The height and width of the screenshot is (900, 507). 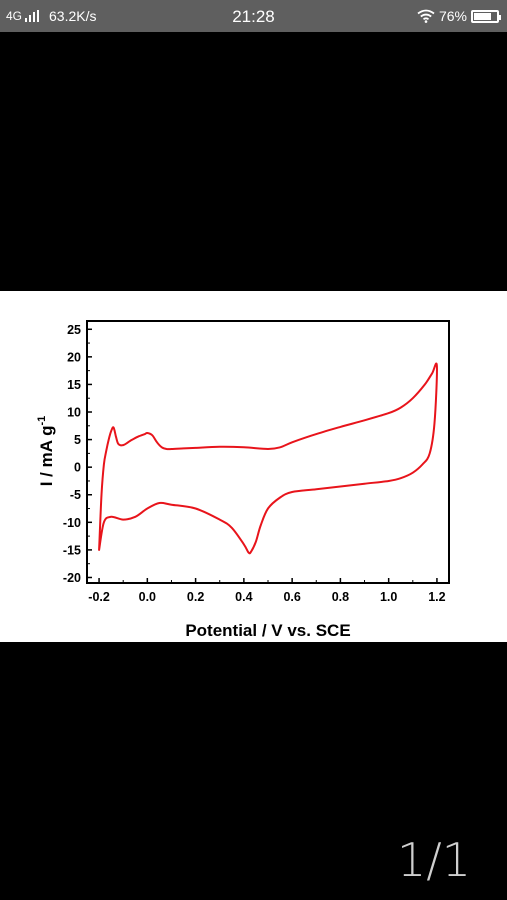 What do you see at coordinates (436, 597) in the screenshot?
I see `x-tick-label: 1.2` at bounding box center [436, 597].